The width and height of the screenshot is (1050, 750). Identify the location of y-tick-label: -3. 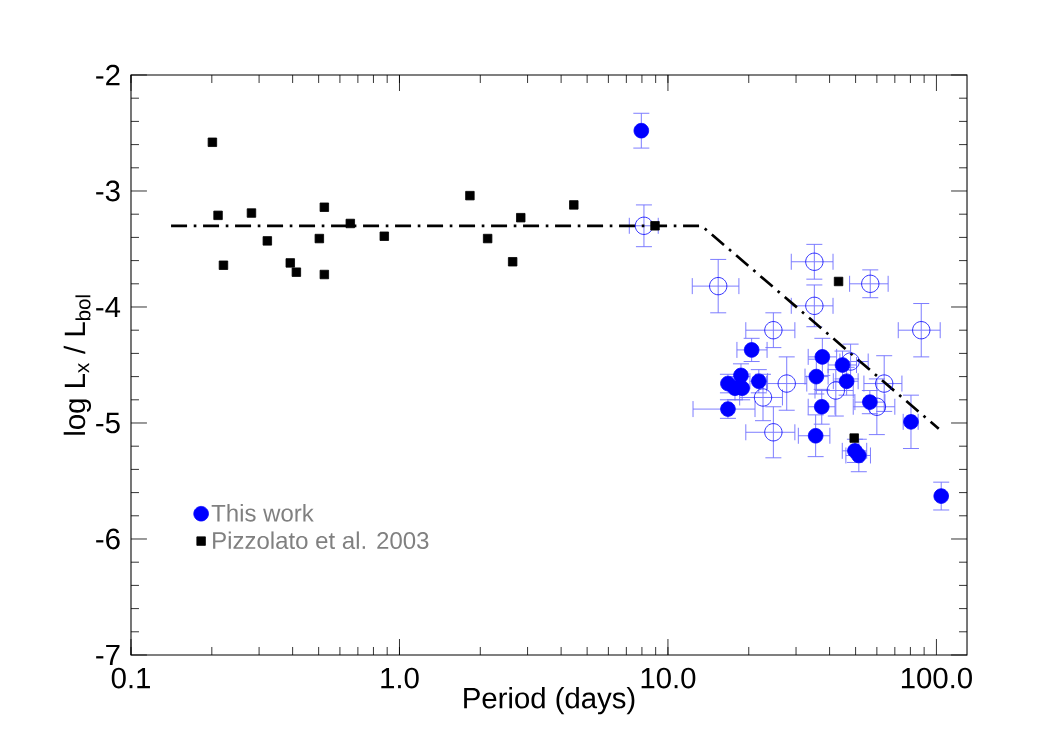
(108, 191).